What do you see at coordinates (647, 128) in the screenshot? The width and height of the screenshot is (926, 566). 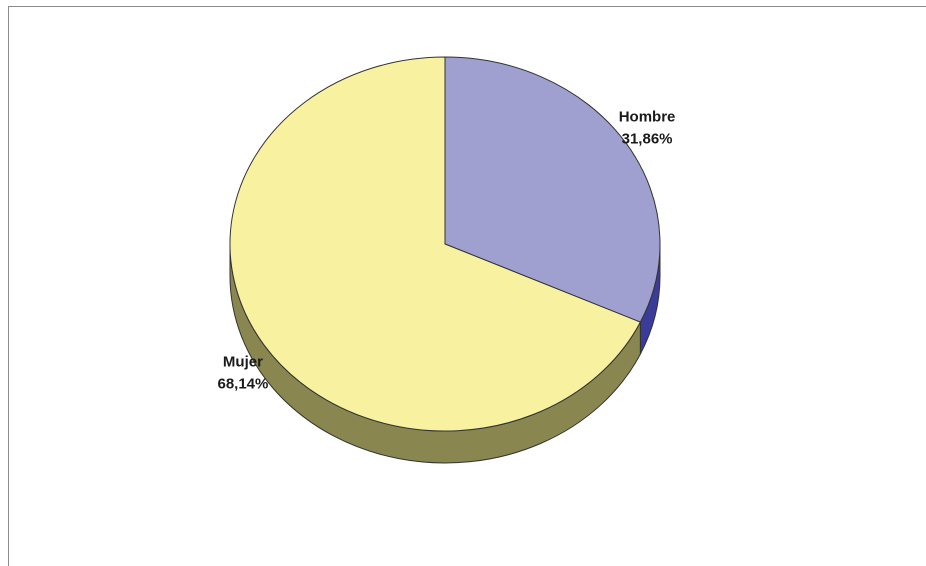 I see `slice-label-hombre: Hombre 31,86%` at bounding box center [647, 128].